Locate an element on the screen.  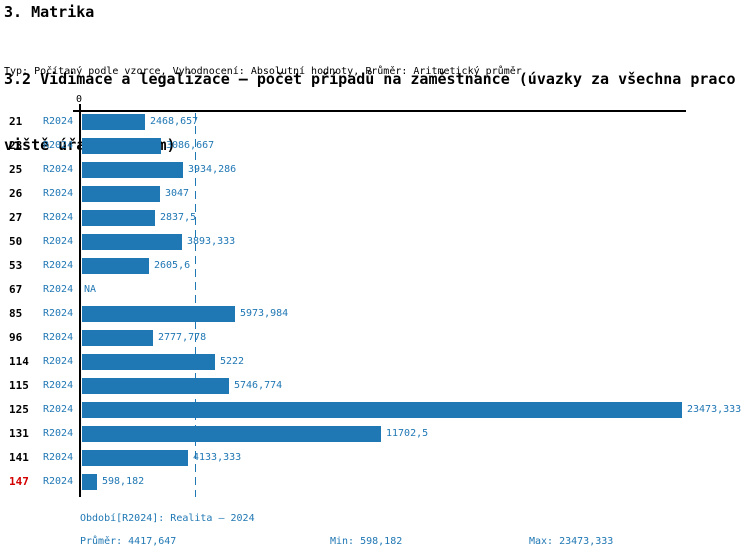
chart-row: 141 R2024 4133,333 is located at coordinates (375, 458).